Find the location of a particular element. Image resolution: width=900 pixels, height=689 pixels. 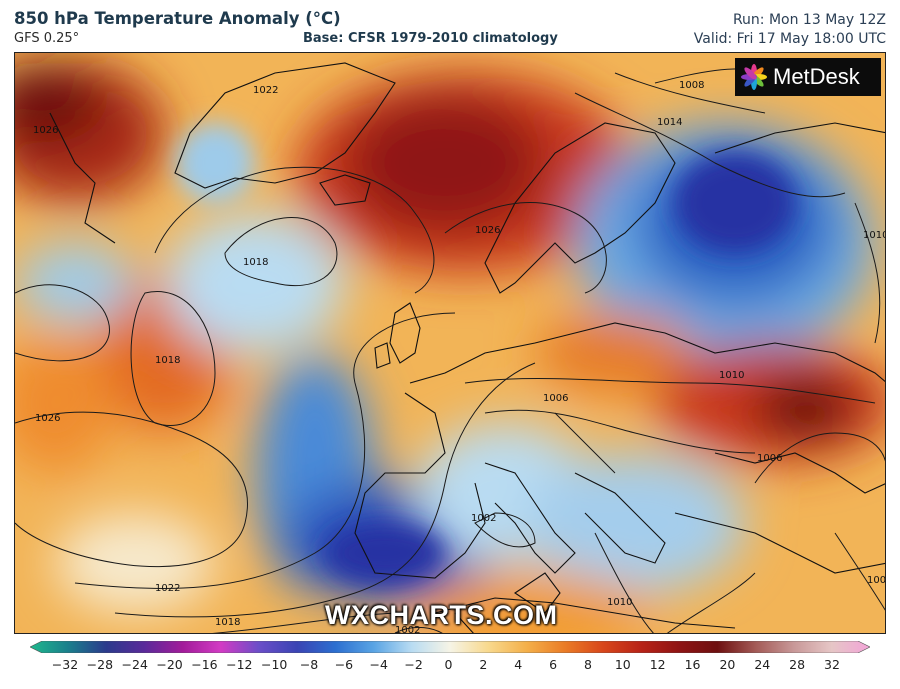

colorbar-tick-label: 16 is located at coordinates (692, 664).